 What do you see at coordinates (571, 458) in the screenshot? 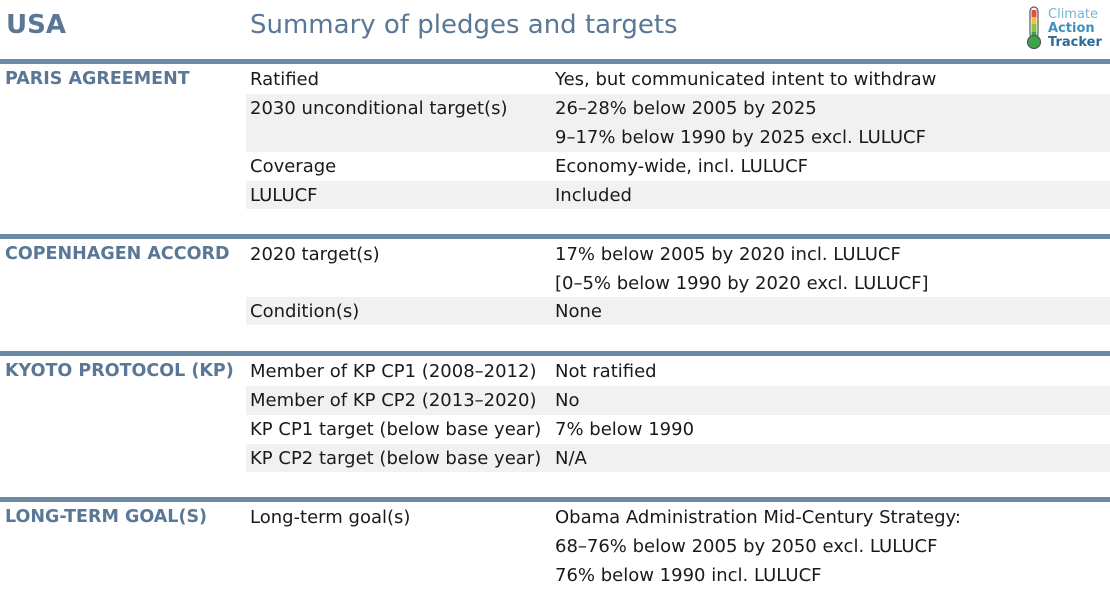
I see `row-value: N/A` at bounding box center [571, 458].